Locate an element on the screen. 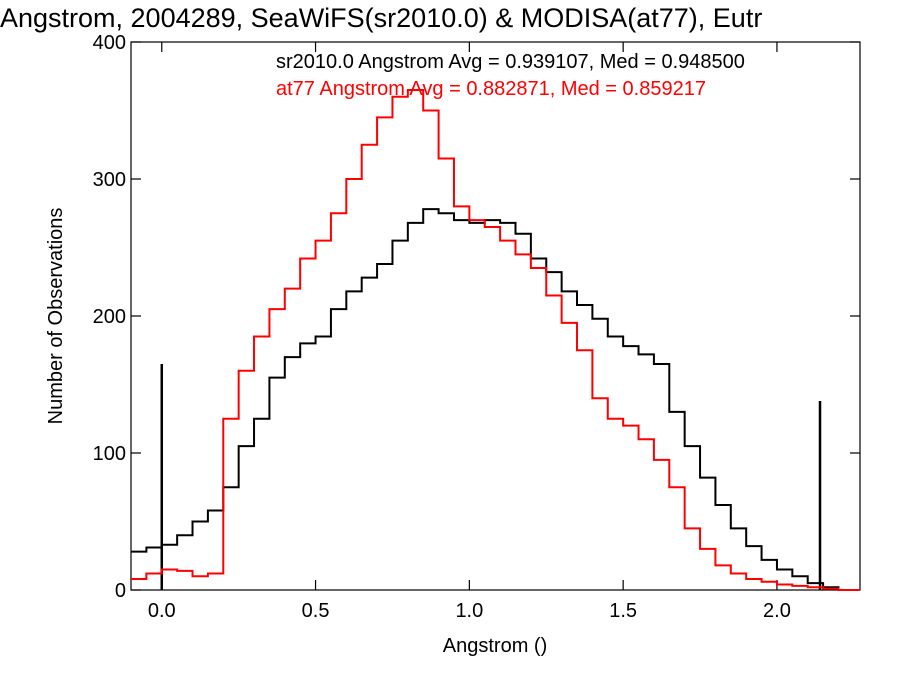  x-tick-label: 0.0 is located at coordinates (162, 611).